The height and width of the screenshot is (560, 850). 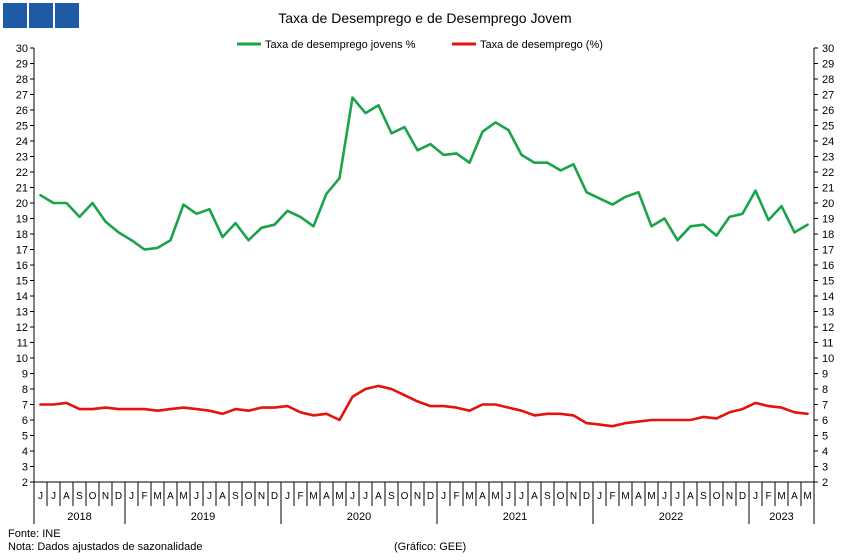 I want to click on y-tick-label-right: 21, so click(x=828, y=189).